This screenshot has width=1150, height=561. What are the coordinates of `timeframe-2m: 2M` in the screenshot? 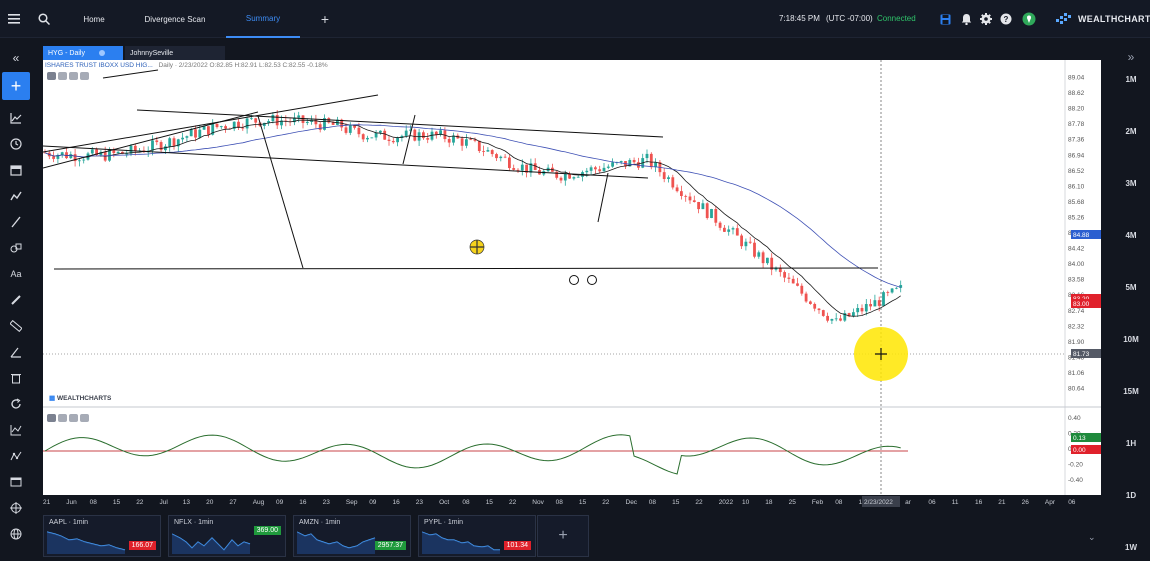 It's located at (1131, 131).